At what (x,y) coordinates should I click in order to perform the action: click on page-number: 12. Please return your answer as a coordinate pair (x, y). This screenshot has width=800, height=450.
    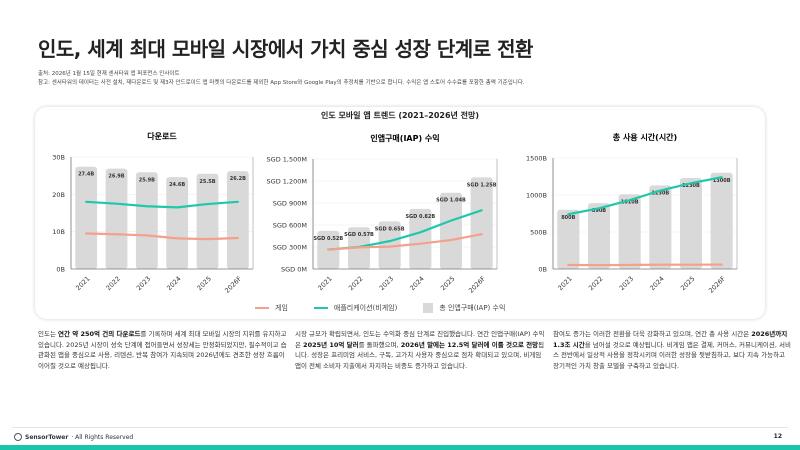
    Looking at the image, I should click on (777, 436).